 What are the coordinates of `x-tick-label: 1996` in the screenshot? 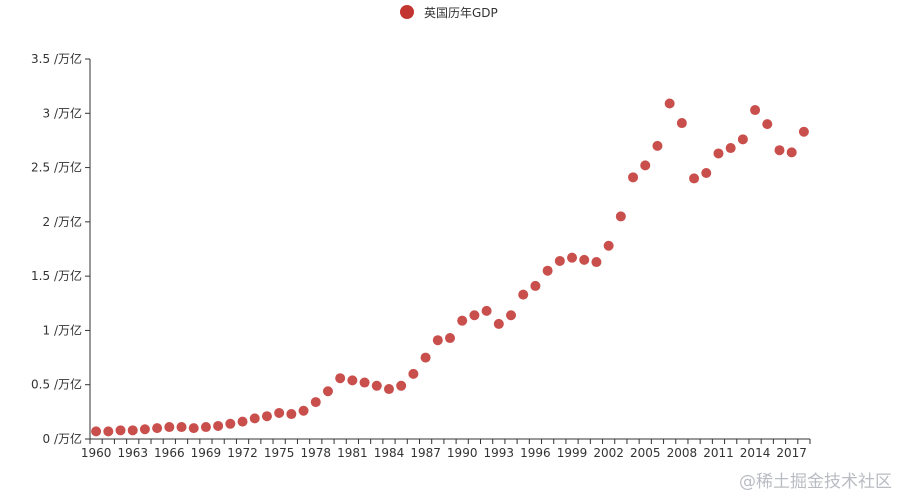 It's located at (535, 453).